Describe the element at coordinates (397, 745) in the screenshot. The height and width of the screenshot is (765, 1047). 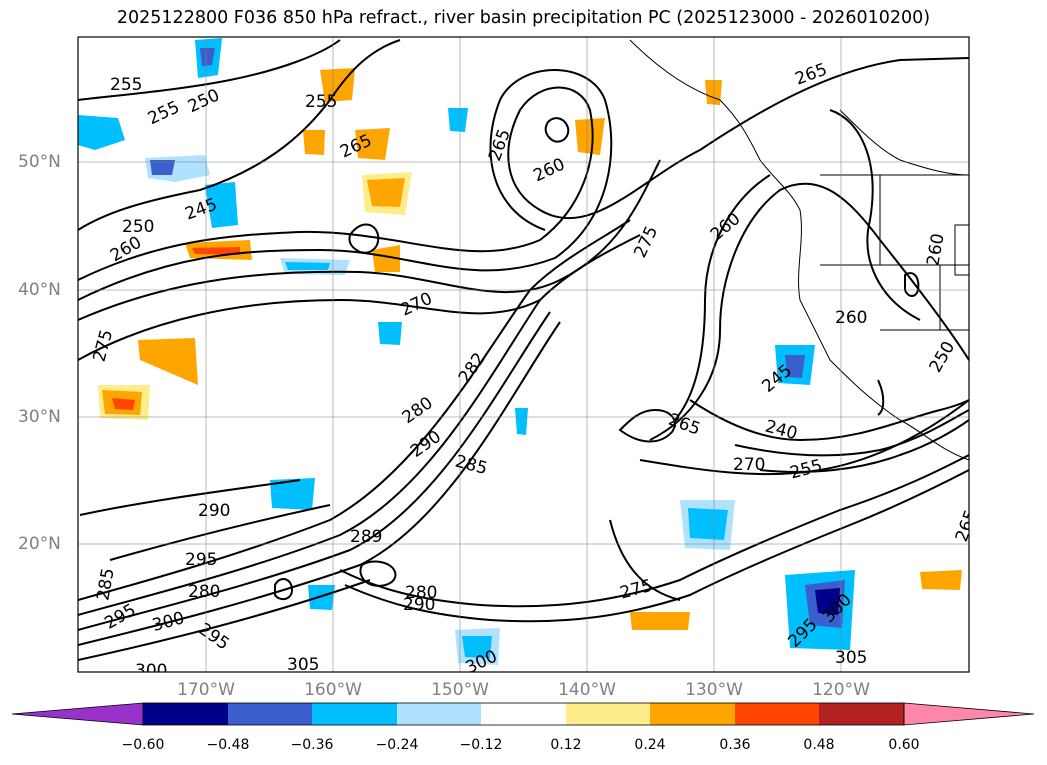
I see `colorbar-tick: −0.24` at that location.